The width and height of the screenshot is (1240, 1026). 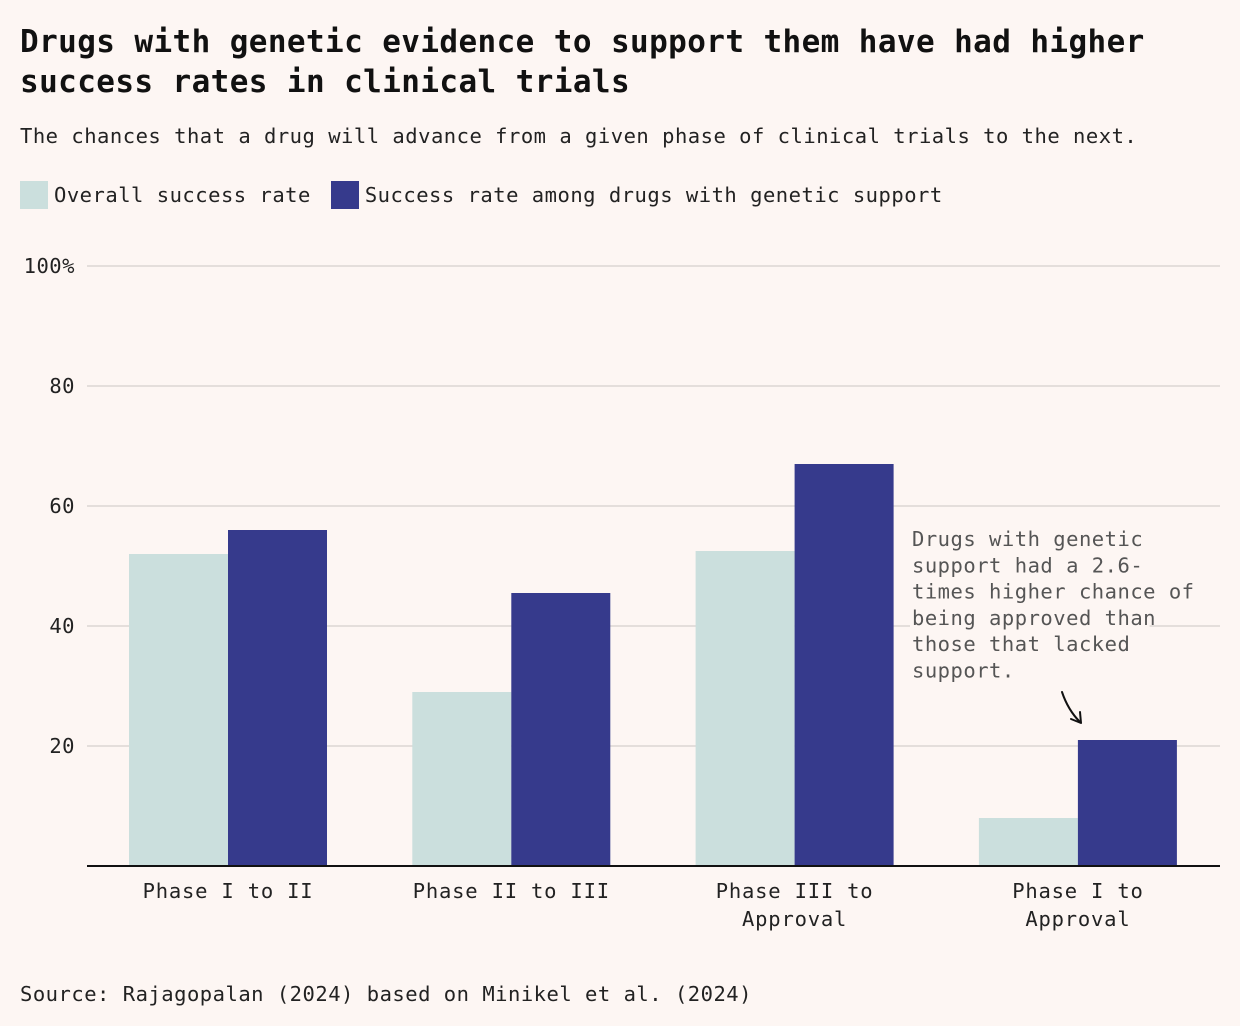 What do you see at coordinates (228, 891) in the screenshot?
I see `x-tick-label: Phase I to II` at bounding box center [228, 891].